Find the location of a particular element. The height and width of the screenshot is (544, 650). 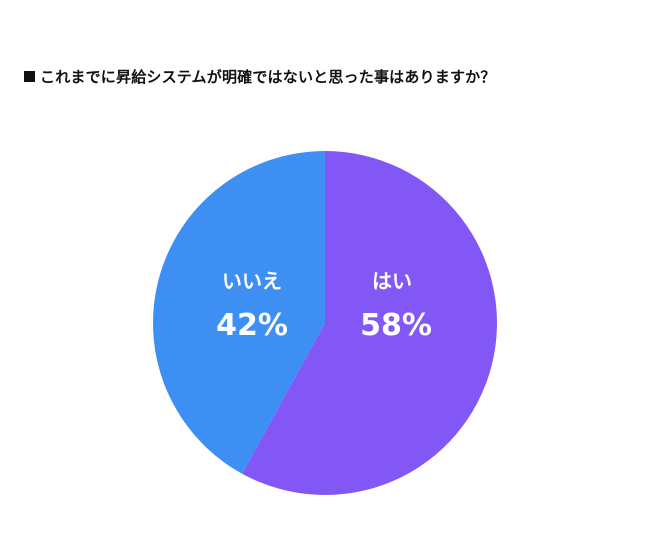

slice-value-label: 42% is located at coordinates (252, 325).